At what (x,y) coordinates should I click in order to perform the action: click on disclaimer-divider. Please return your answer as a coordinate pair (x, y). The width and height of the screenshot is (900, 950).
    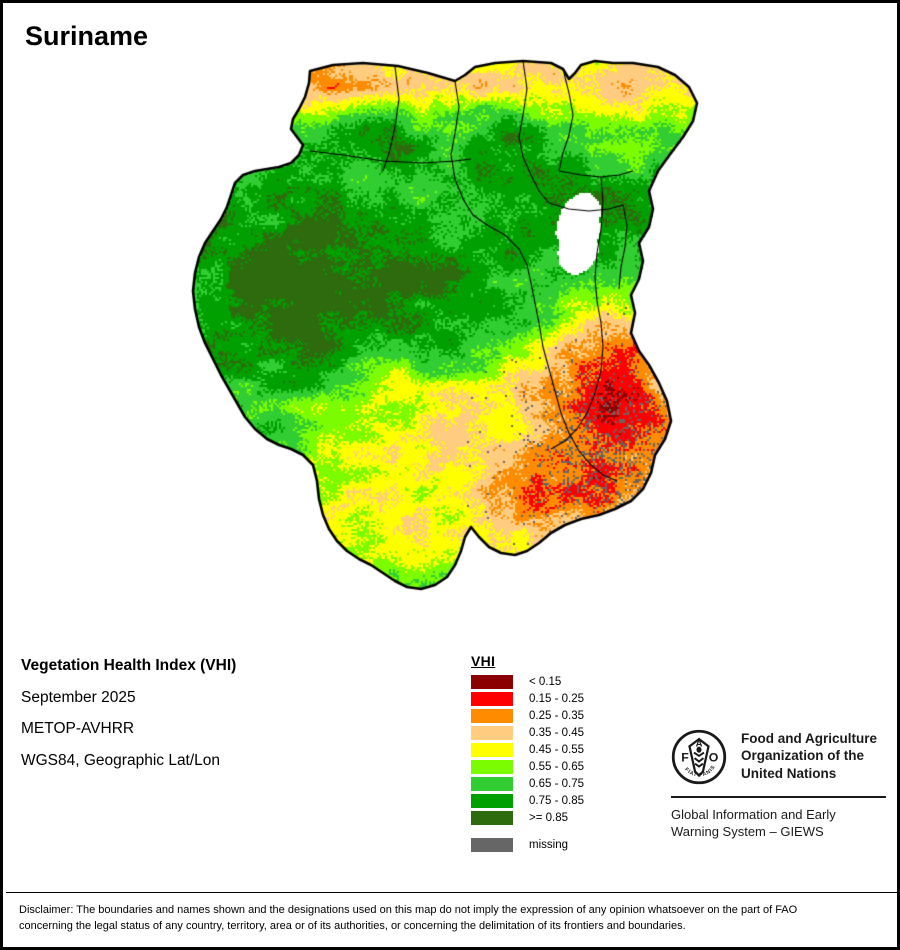
    Looking at the image, I should click on (451, 892).